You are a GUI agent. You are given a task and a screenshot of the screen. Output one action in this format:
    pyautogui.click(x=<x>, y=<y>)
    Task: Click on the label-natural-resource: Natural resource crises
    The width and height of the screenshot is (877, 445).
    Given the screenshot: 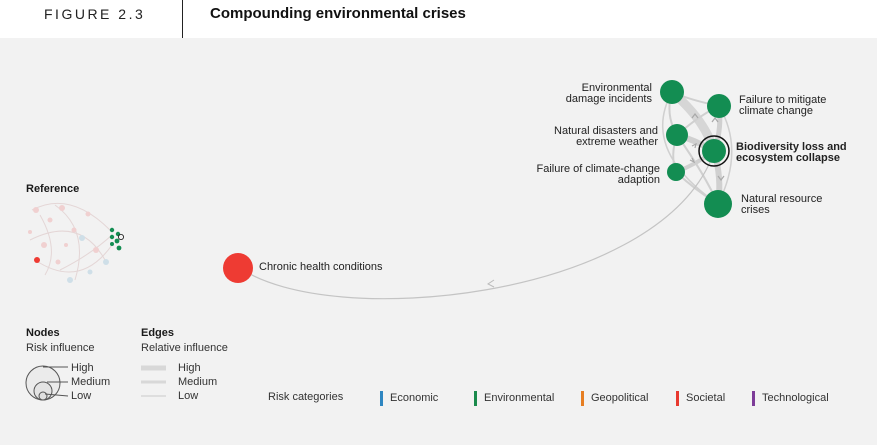 What is the action you would take?
    pyautogui.click(x=801, y=205)
    